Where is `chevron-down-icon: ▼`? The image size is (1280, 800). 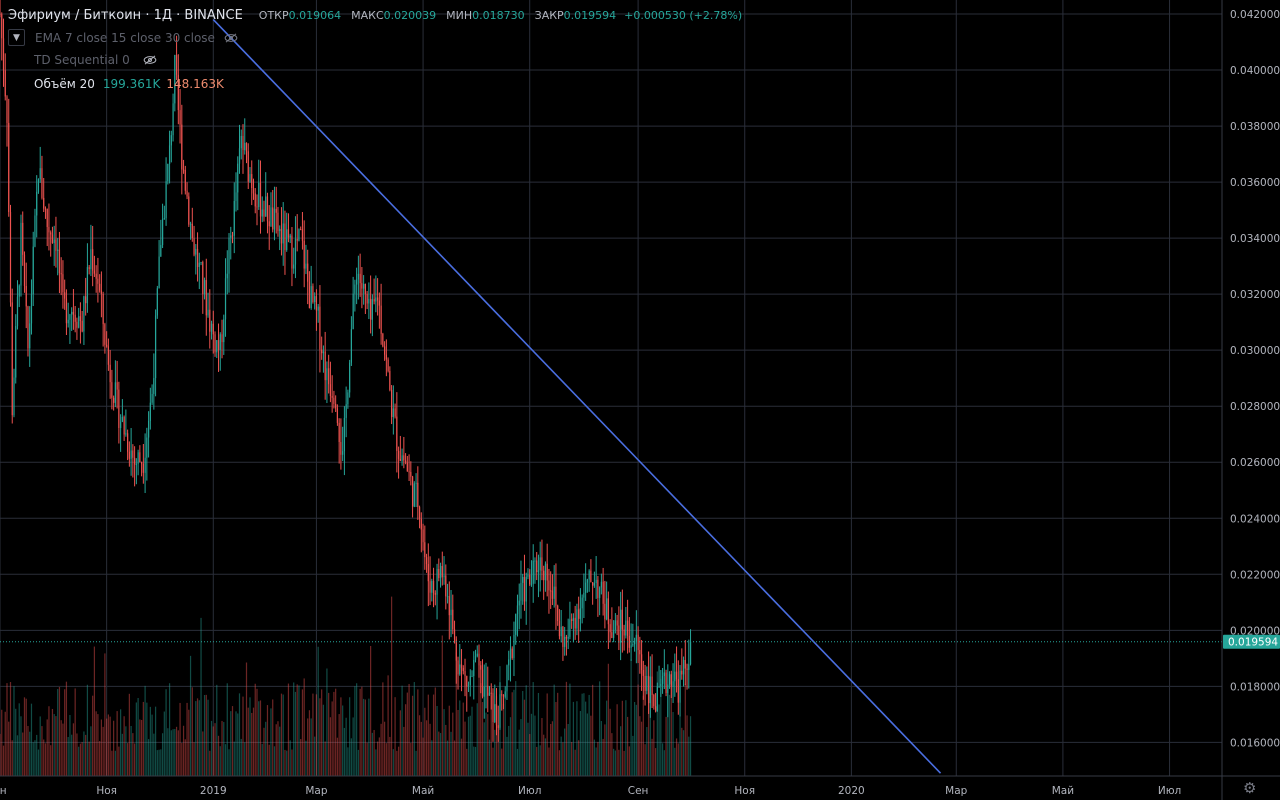
chevron-down-icon: ▼ is located at coordinates (16, 37).